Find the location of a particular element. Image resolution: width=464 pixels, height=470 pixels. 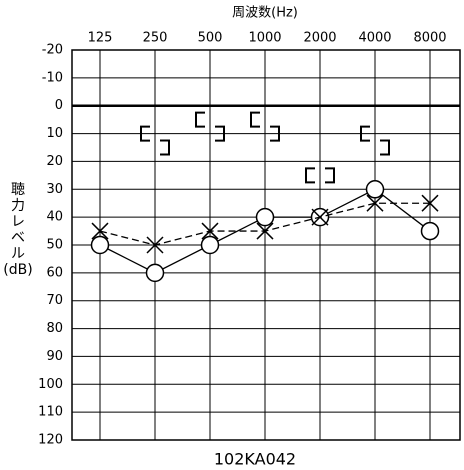

x-tick-label: 8000 is located at coordinates (429, 38).